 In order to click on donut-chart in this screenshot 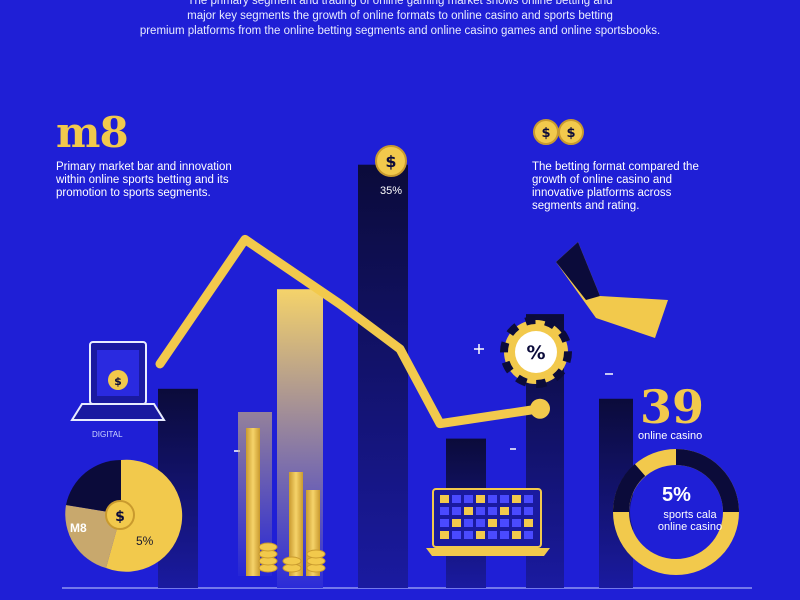, I will do `click(675, 512)`.